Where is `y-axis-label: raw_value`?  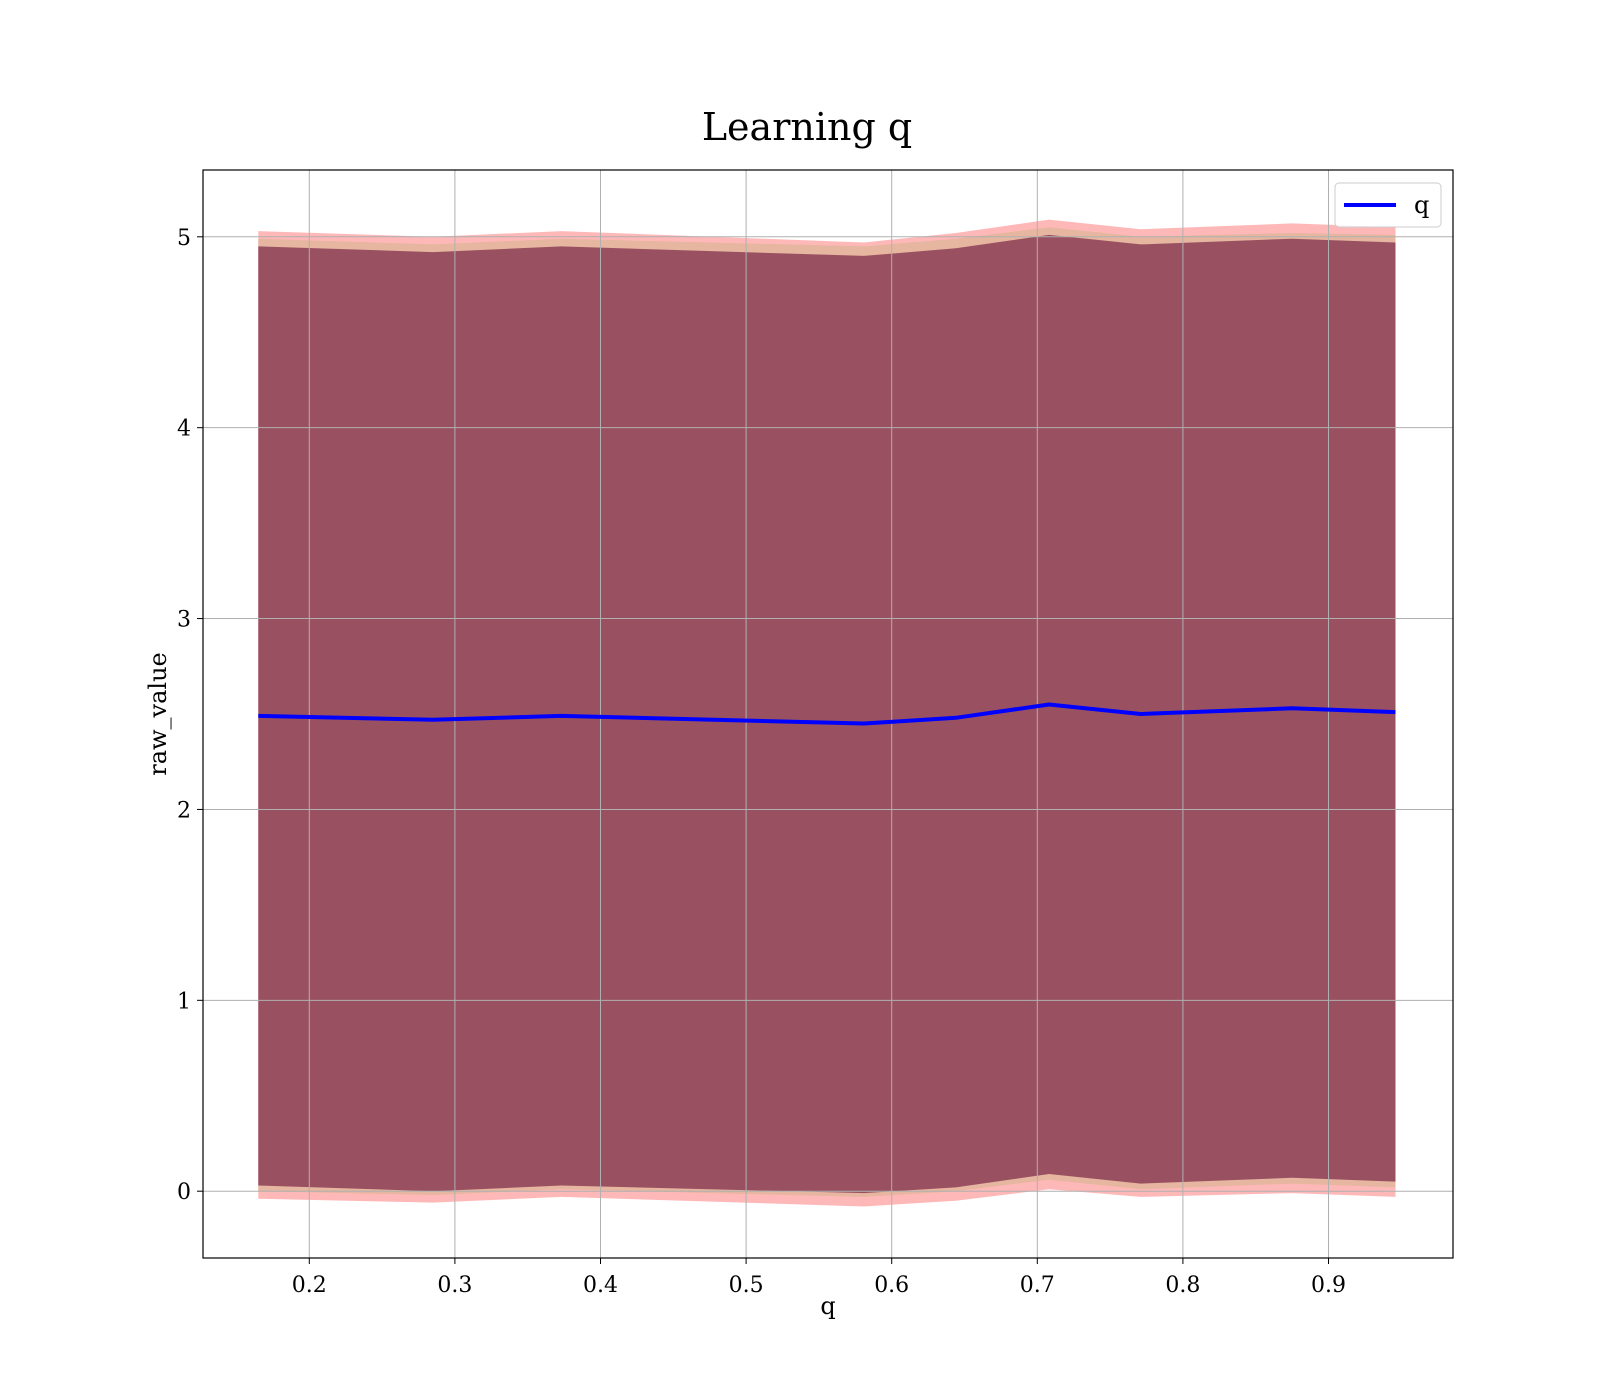
y-axis-label: raw_value is located at coordinates (158, 714).